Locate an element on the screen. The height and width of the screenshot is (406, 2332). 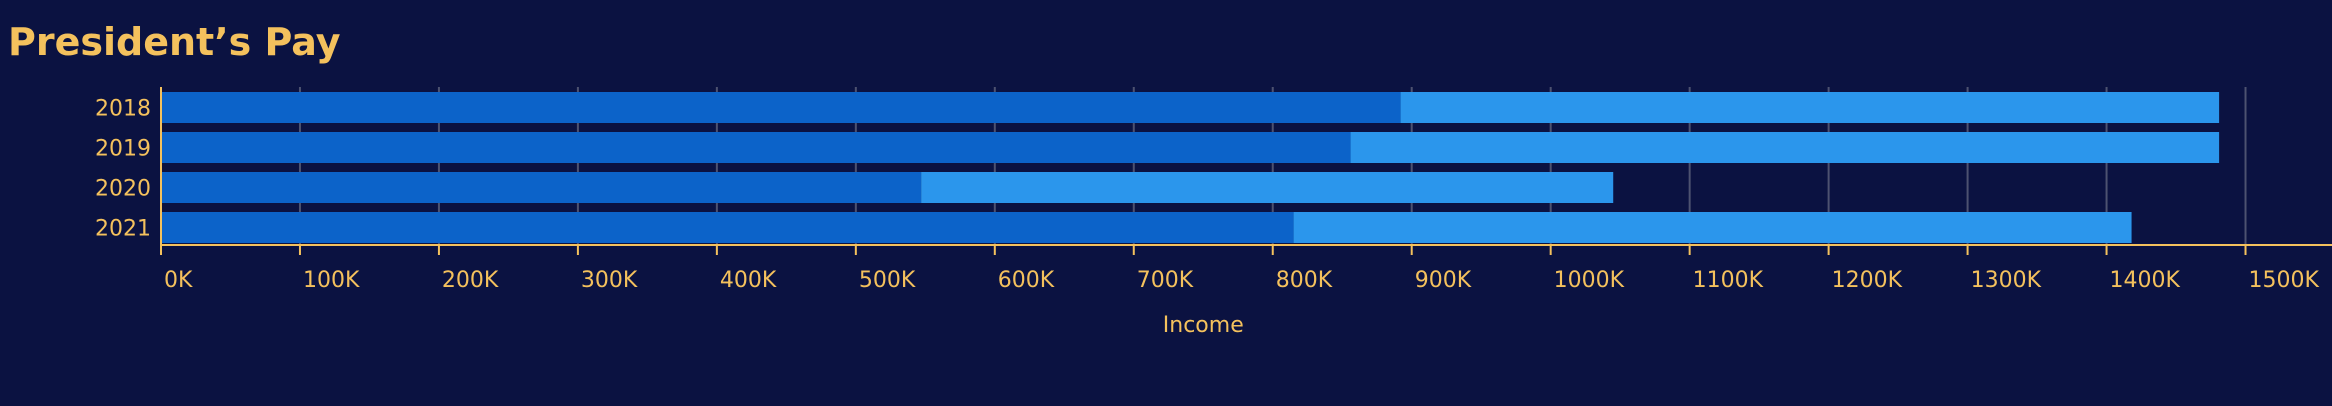
x-tick-label: 500K is located at coordinates (887, 280).